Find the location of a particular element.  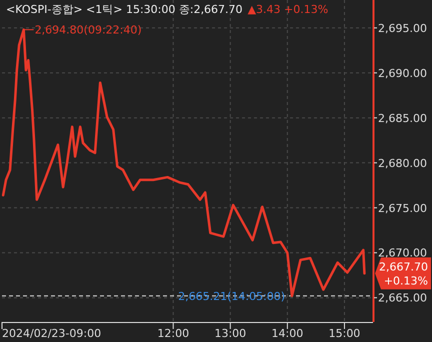

annotation: 2,694.80(09:22:40) is located at coordinates (82, 30).